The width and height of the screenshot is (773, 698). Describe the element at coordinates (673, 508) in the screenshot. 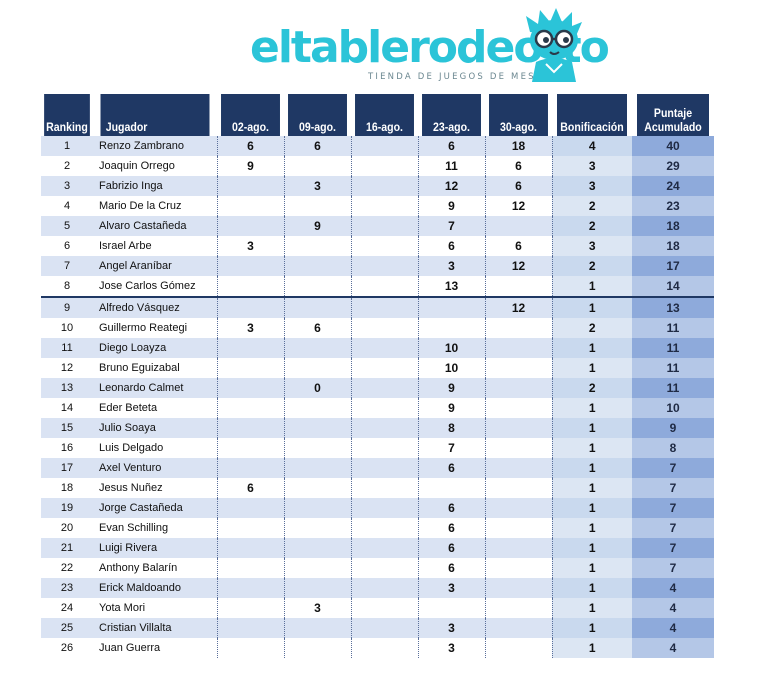

I see `total-cell: 7` at that location.